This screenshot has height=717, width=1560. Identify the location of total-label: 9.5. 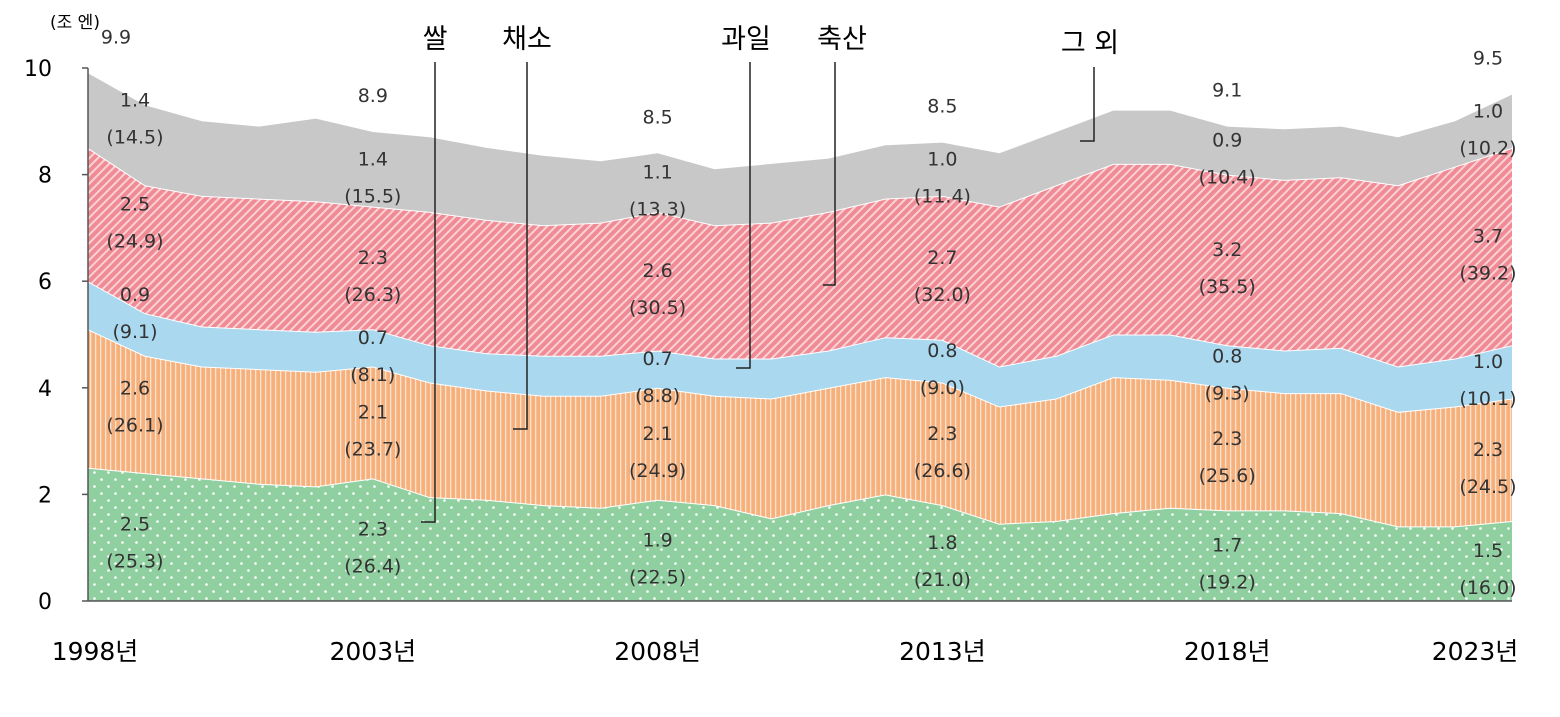
(1488, 59).